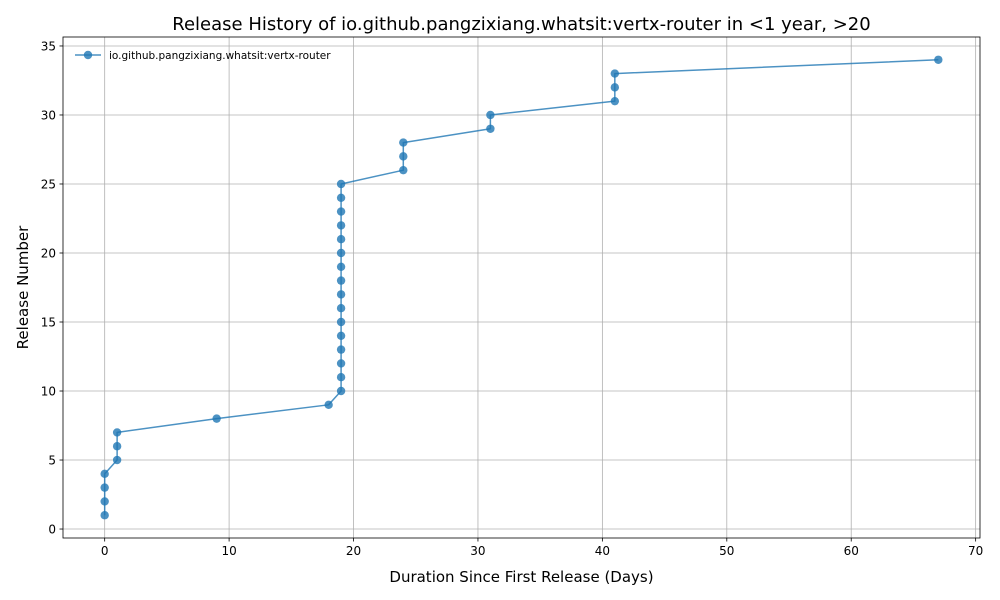  I want to click on x-tick-label: 0, so click(105, 551).